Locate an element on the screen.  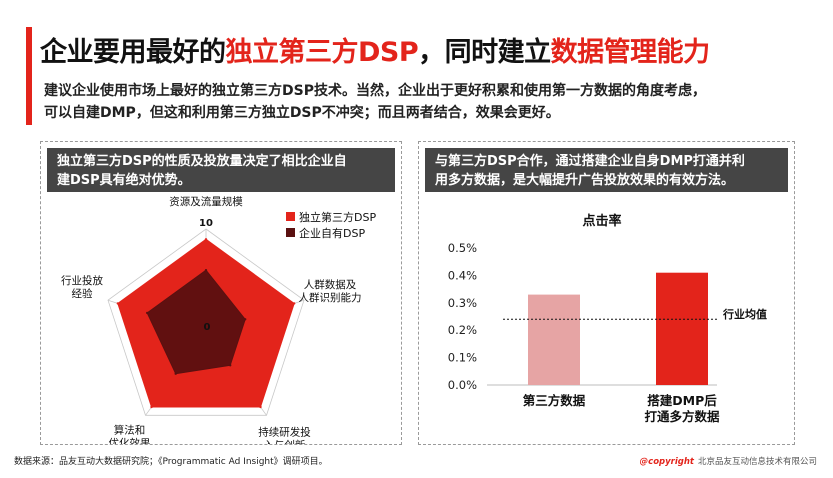
copyright-text: 北京品友互动信息技术有限公司 is located at coordinates (757, 462).